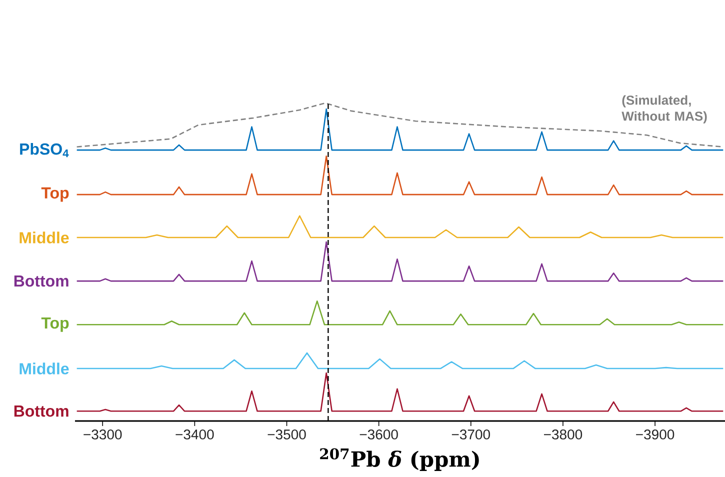 The image size is (725, 477). I want to click on x-tick-label: −3900, so click(655, 435).